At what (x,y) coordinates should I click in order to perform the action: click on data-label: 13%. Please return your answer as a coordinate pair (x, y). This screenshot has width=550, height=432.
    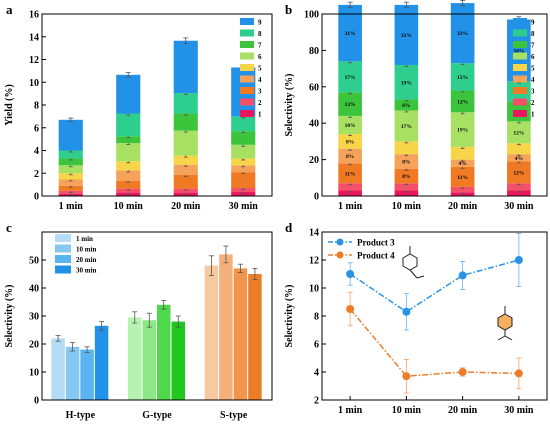
    Looking at the image, I should click on (350, 105).